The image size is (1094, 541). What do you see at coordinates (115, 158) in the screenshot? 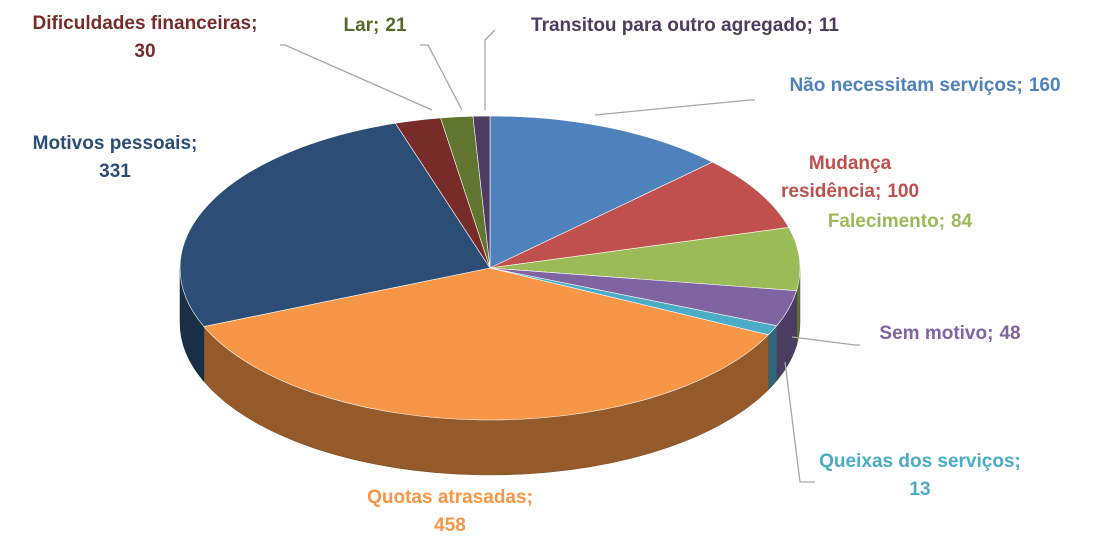
I see `data-label: Motivos pessoais; 331` at bounding box center [115, 158].